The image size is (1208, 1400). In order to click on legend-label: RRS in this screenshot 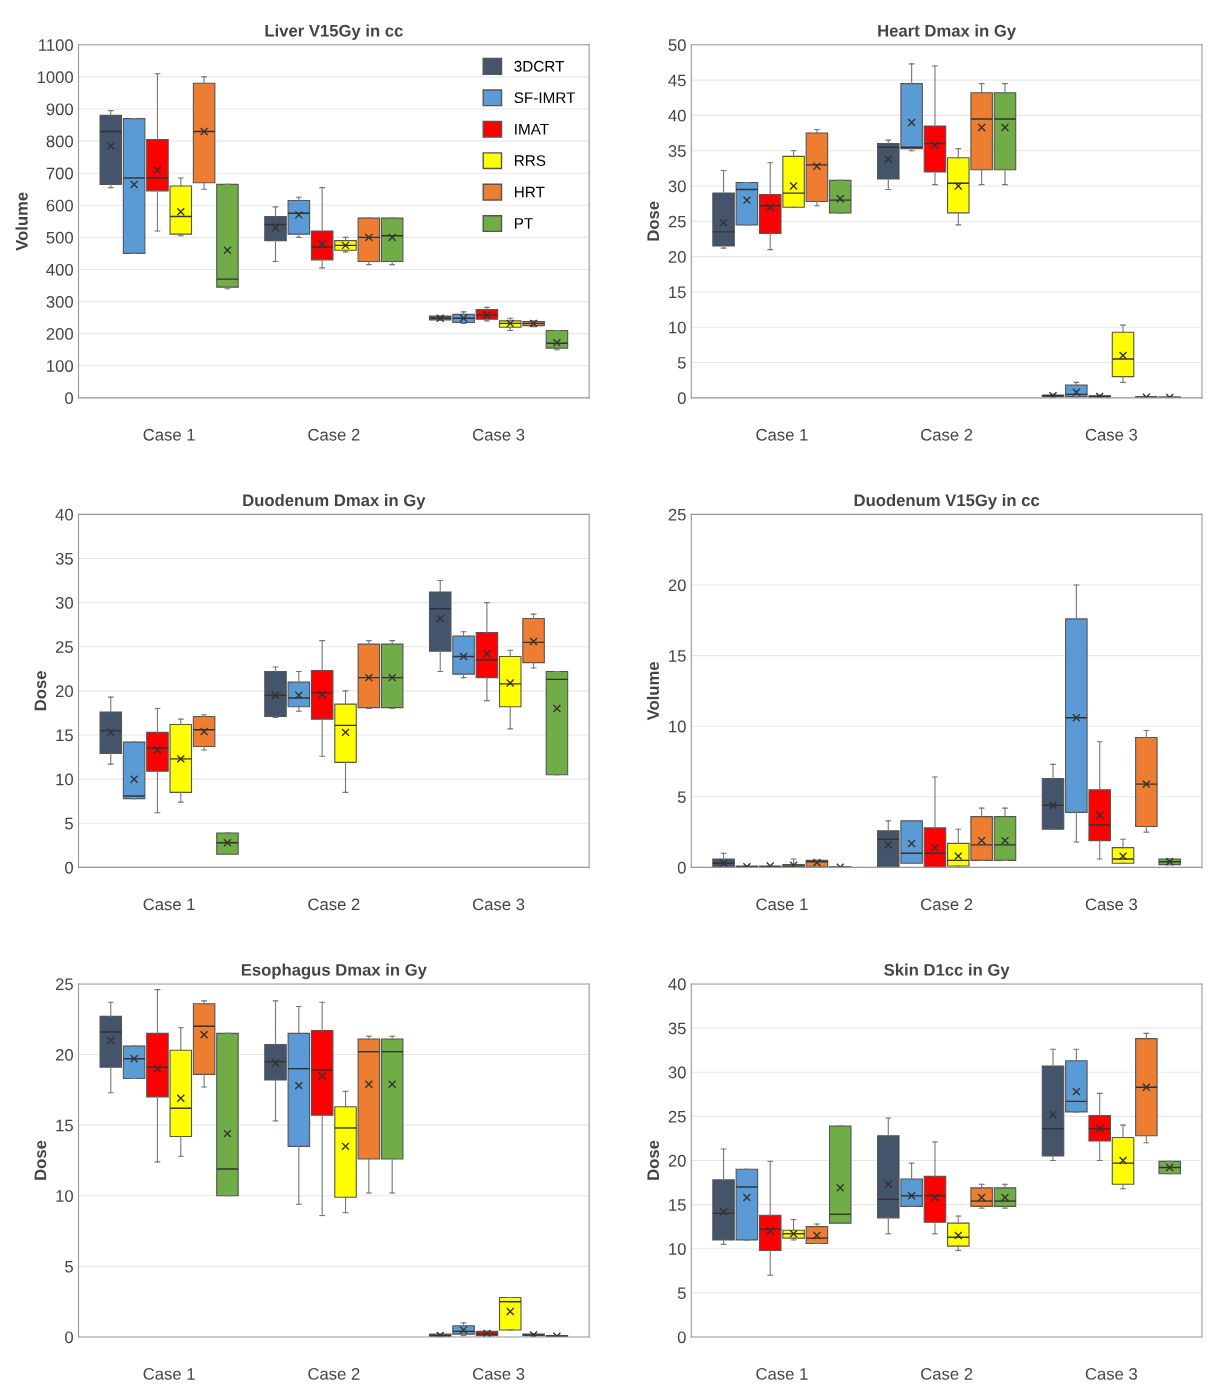, I will do `click(530, 160)`.